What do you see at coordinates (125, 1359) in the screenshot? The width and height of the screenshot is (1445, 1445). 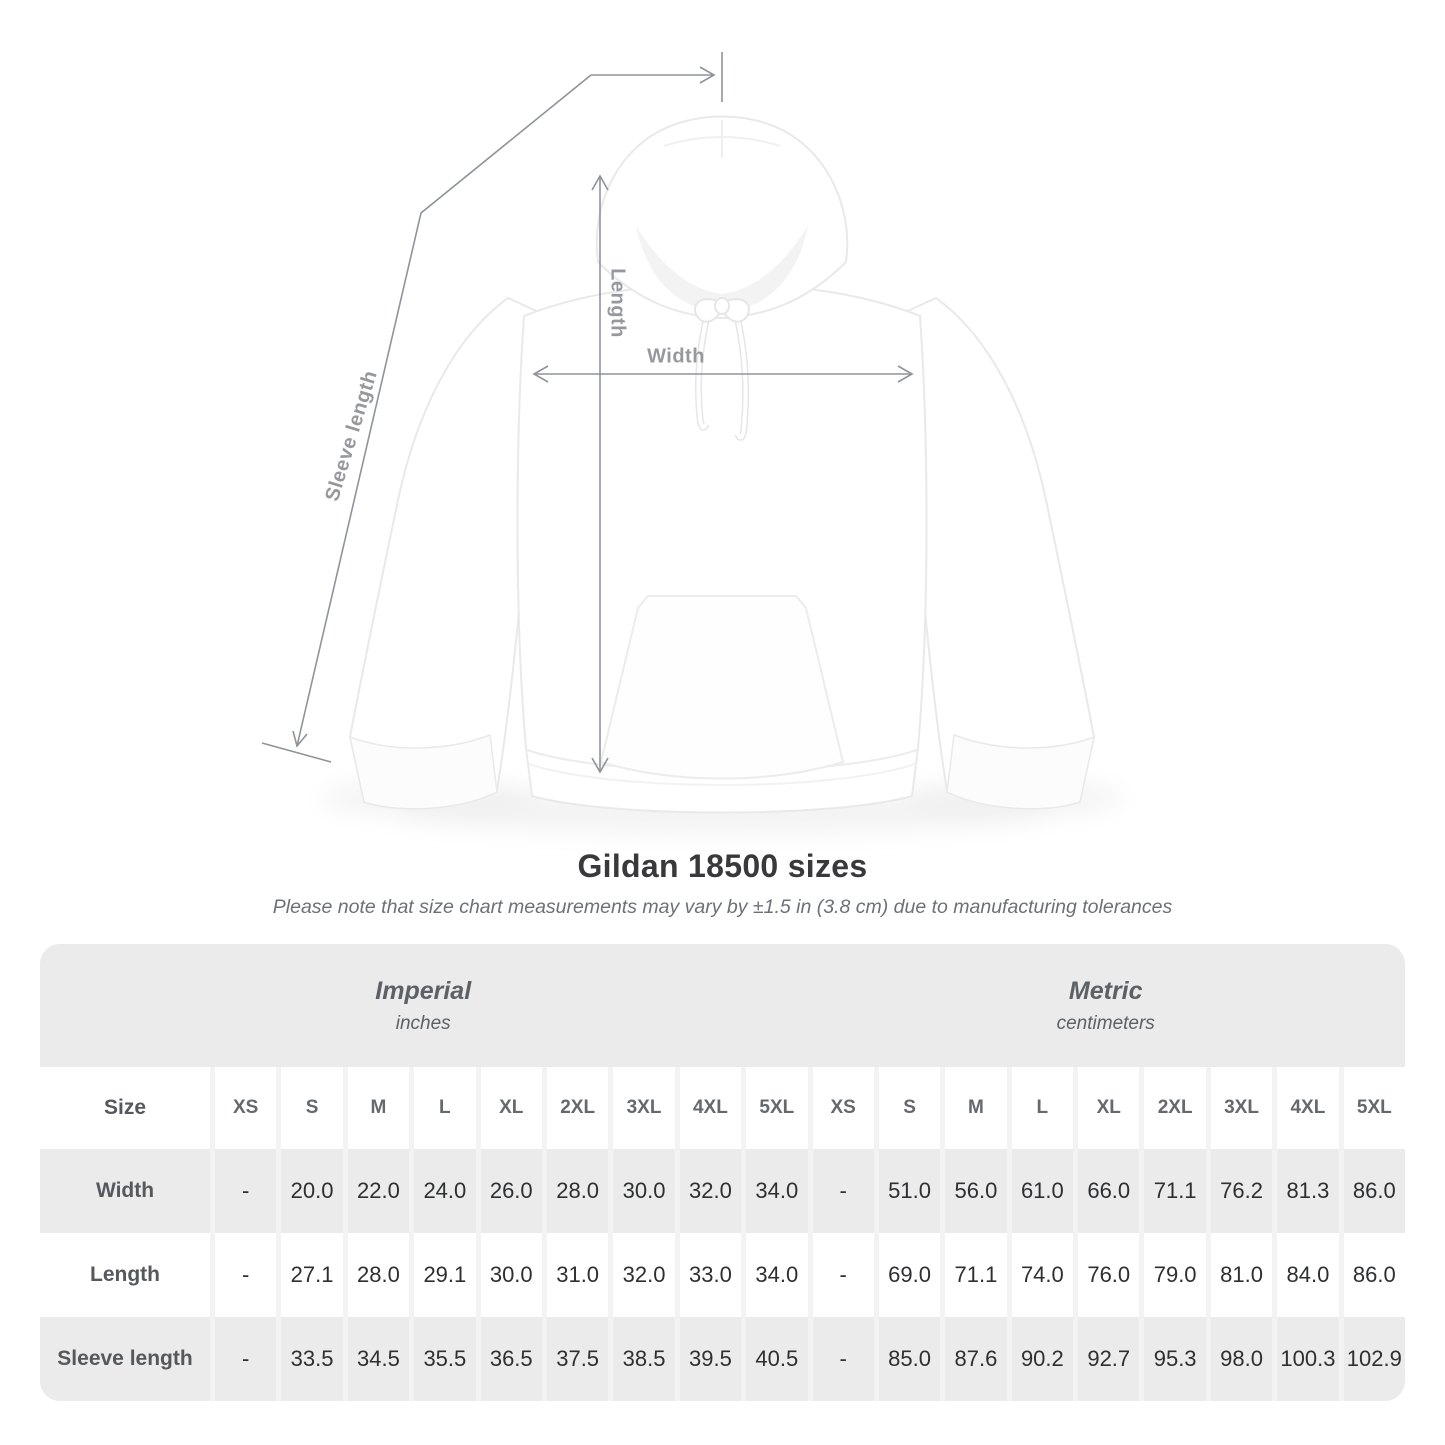 I see `row-label: Sleeve length` at bounding box center [125, 1359].